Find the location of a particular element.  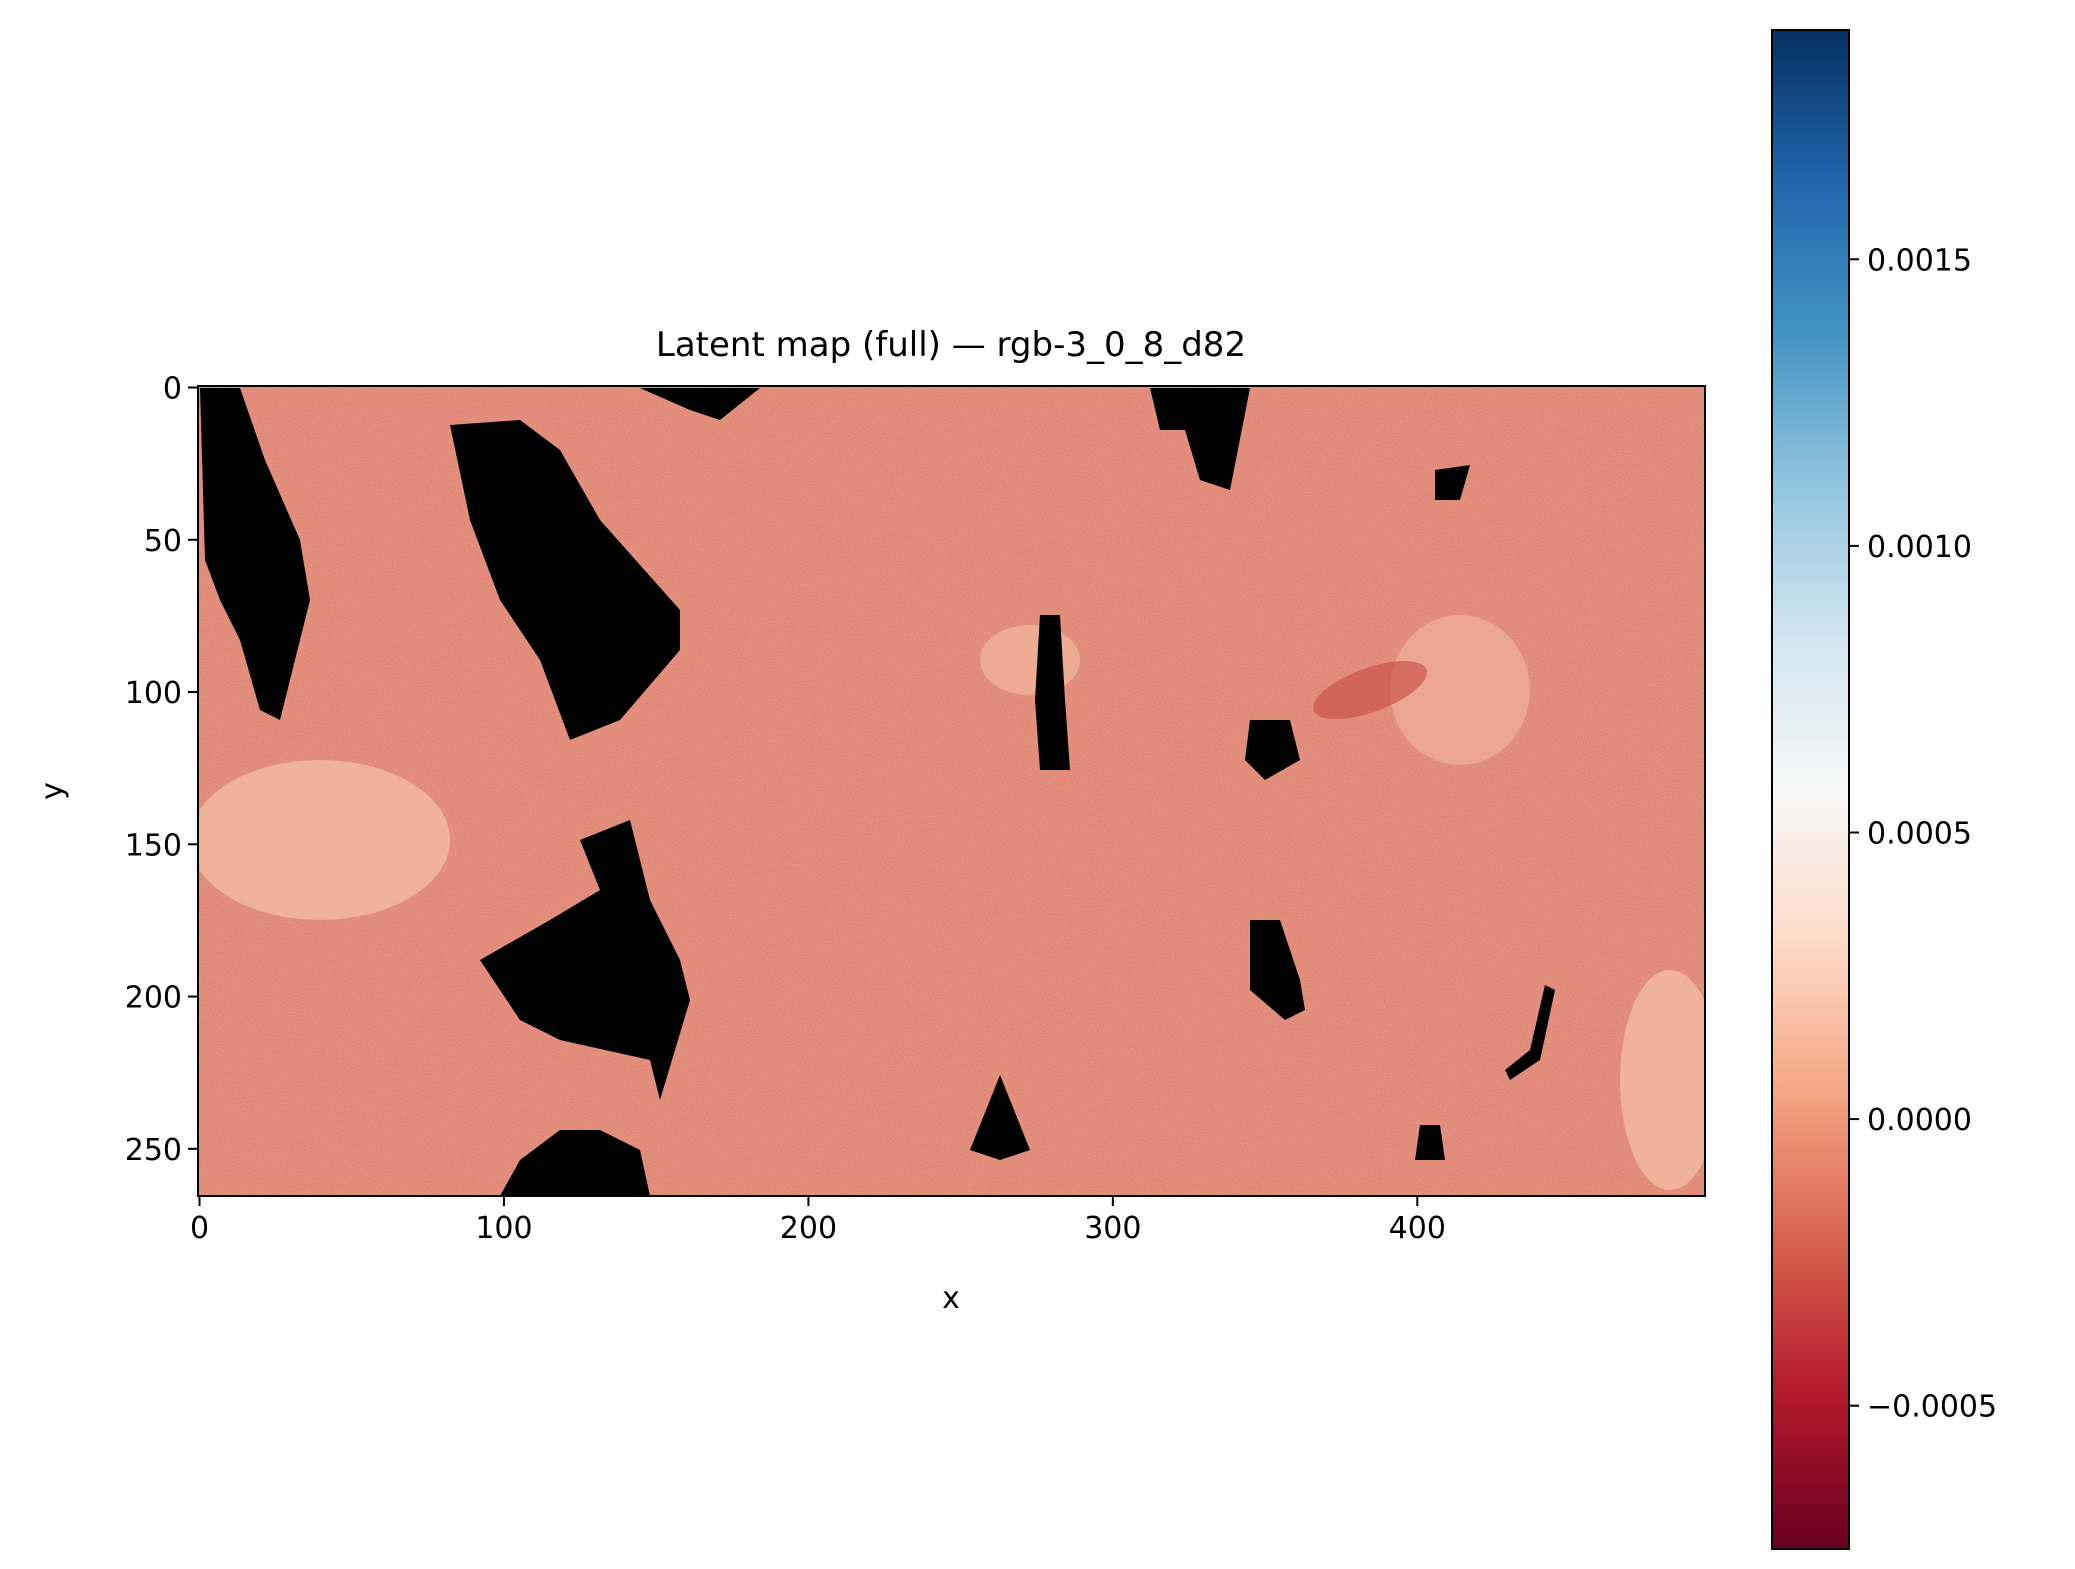

dark-streak is located at coordinates (1370, 690).